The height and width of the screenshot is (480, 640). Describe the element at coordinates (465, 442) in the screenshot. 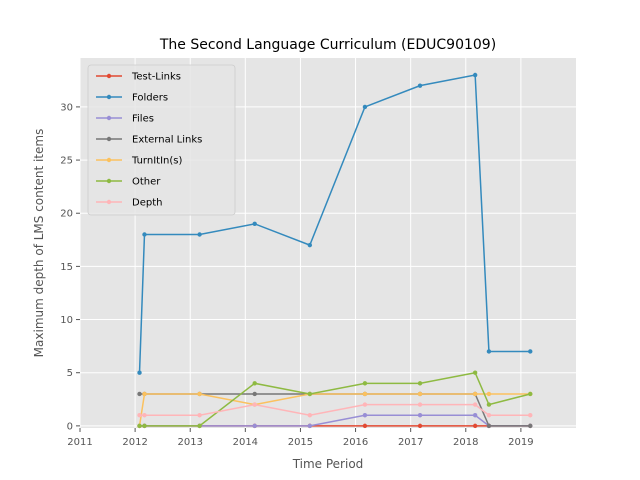

I see `x-tick-label: 2018` at that location.